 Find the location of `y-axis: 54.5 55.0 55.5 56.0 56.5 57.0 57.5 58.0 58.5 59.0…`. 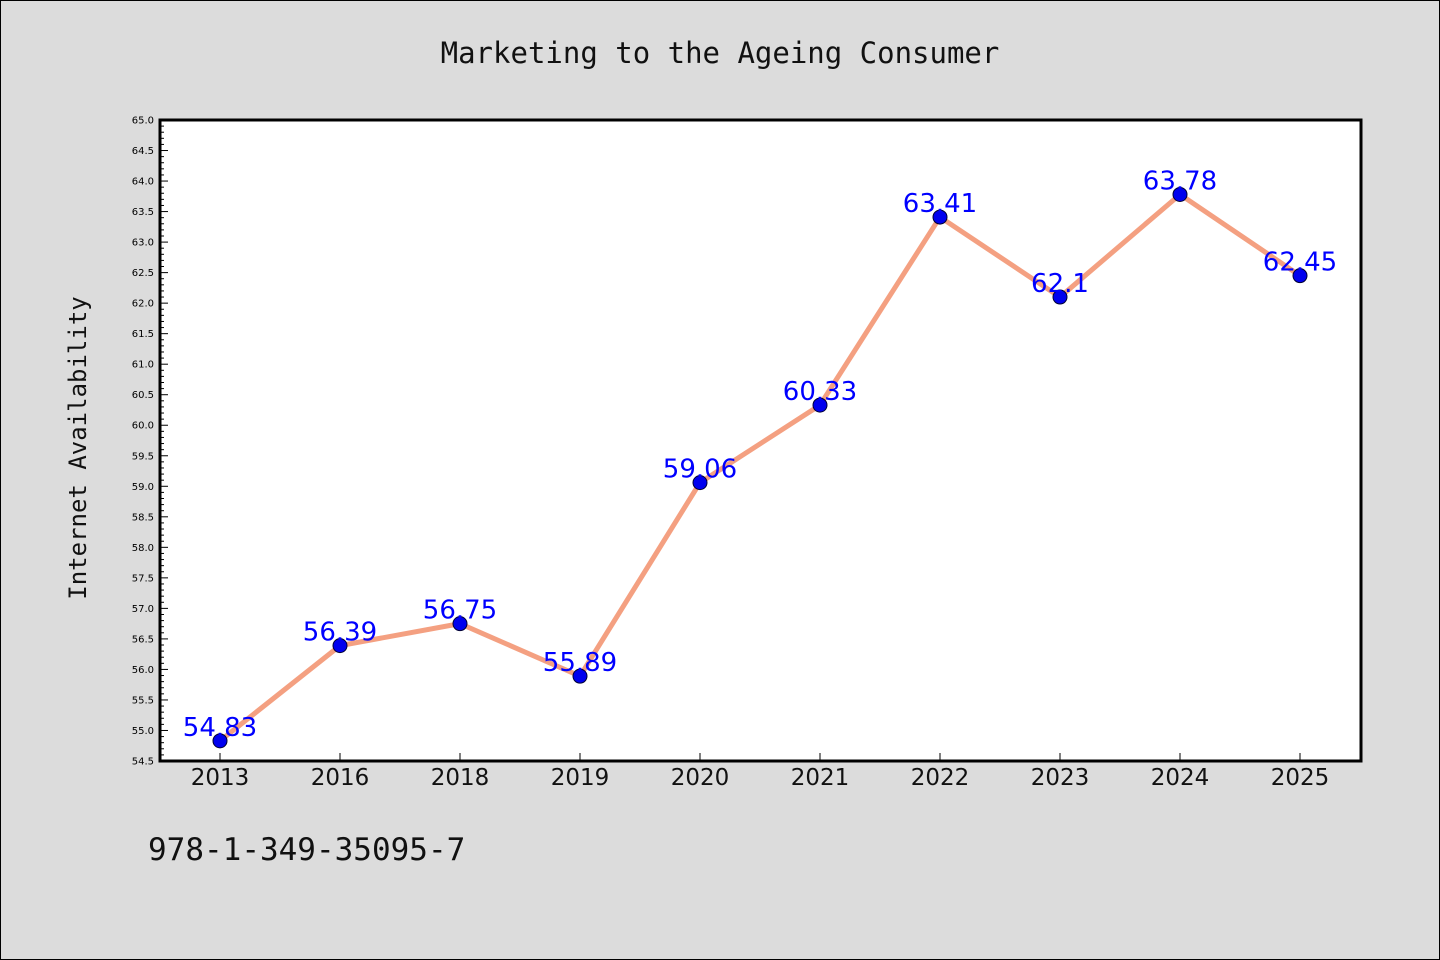

y-axis: 54.5 55.0 55.5 56.0 56.5 57.0 57.5 58.0 58.5 59.0… is located at coordinates (150, 442).